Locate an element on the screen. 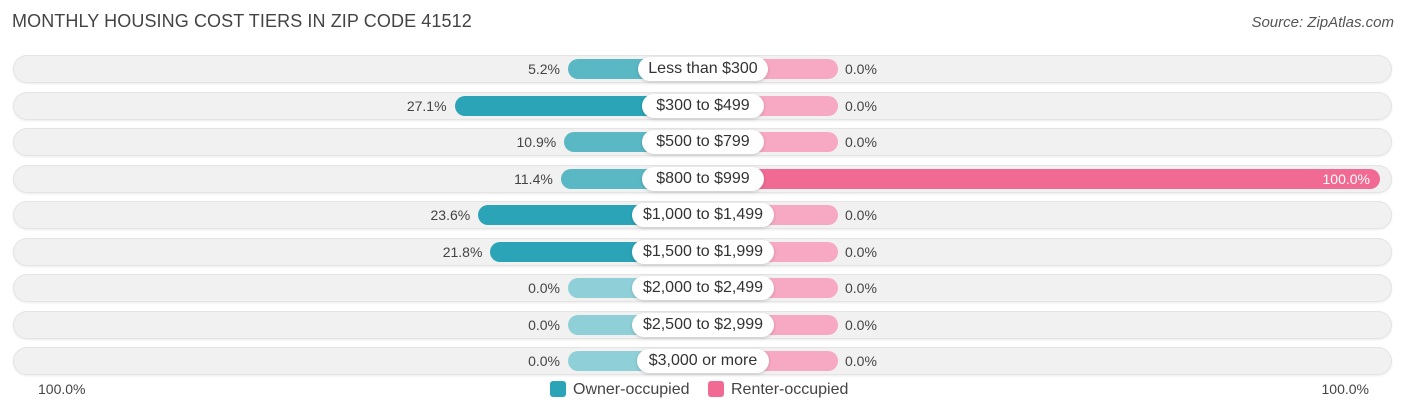 The width and height of the screenshot is (1406, 414). value-label-owner: 21.8% is located at coordinates (462, 251).